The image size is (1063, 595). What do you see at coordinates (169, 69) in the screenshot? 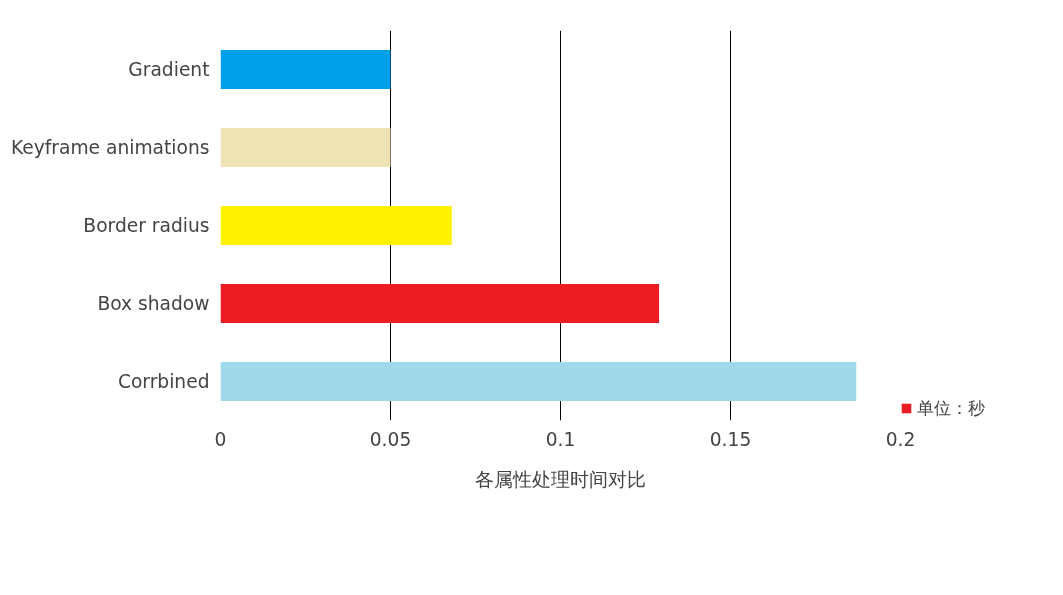
I see `y-tick-label: Gradient` at bounding box center [169, 69].